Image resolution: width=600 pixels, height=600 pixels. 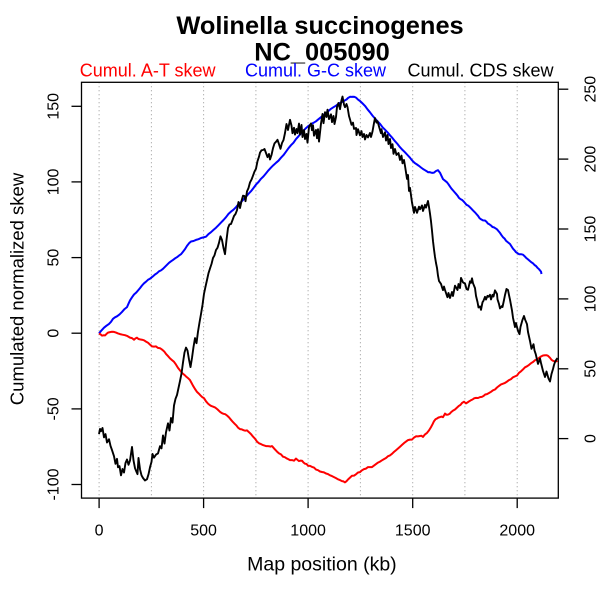 What do you see at coordinates (517, 531) in the screenshot?
I see `svg-text: 2000` at bounding box center [517, 531].